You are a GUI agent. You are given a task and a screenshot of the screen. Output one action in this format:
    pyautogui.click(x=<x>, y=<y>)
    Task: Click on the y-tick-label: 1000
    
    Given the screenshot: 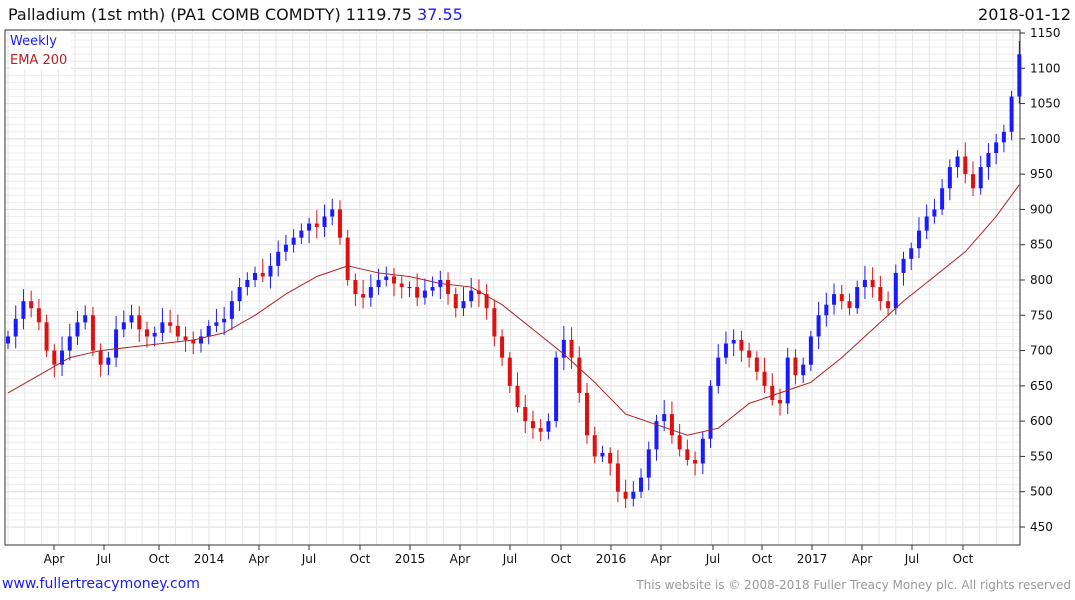 What is the action you would take?
    pyautogui.click(x=1045, y=139)
    